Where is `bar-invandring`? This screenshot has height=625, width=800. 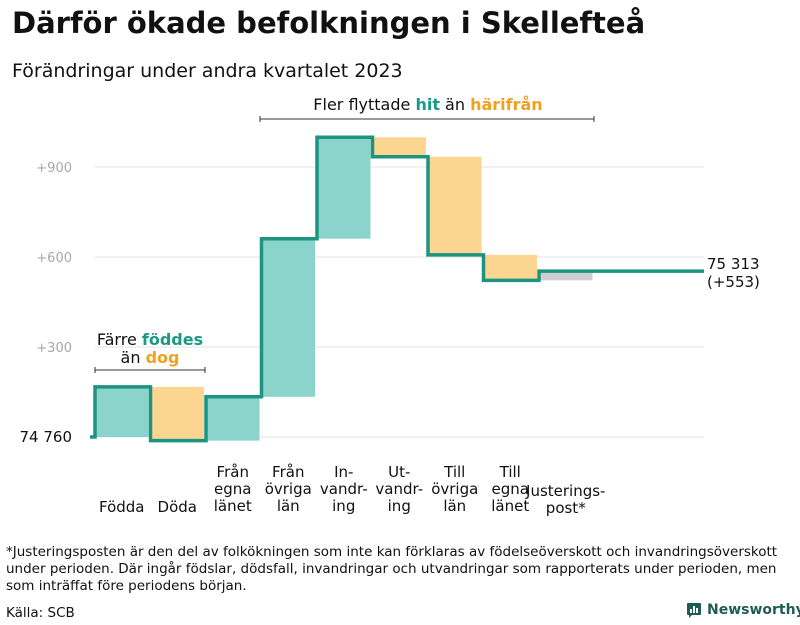 bar-invandring is located at coordinates (344, 188).